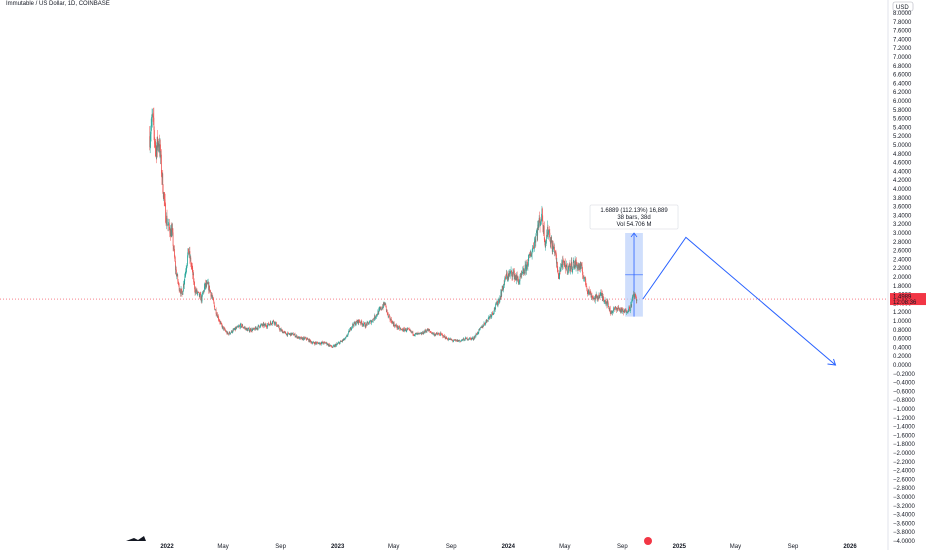 The width and height of the screenshot is (932, 550). I want to click on y-tick-label: 0.6000, so click(902, 340).